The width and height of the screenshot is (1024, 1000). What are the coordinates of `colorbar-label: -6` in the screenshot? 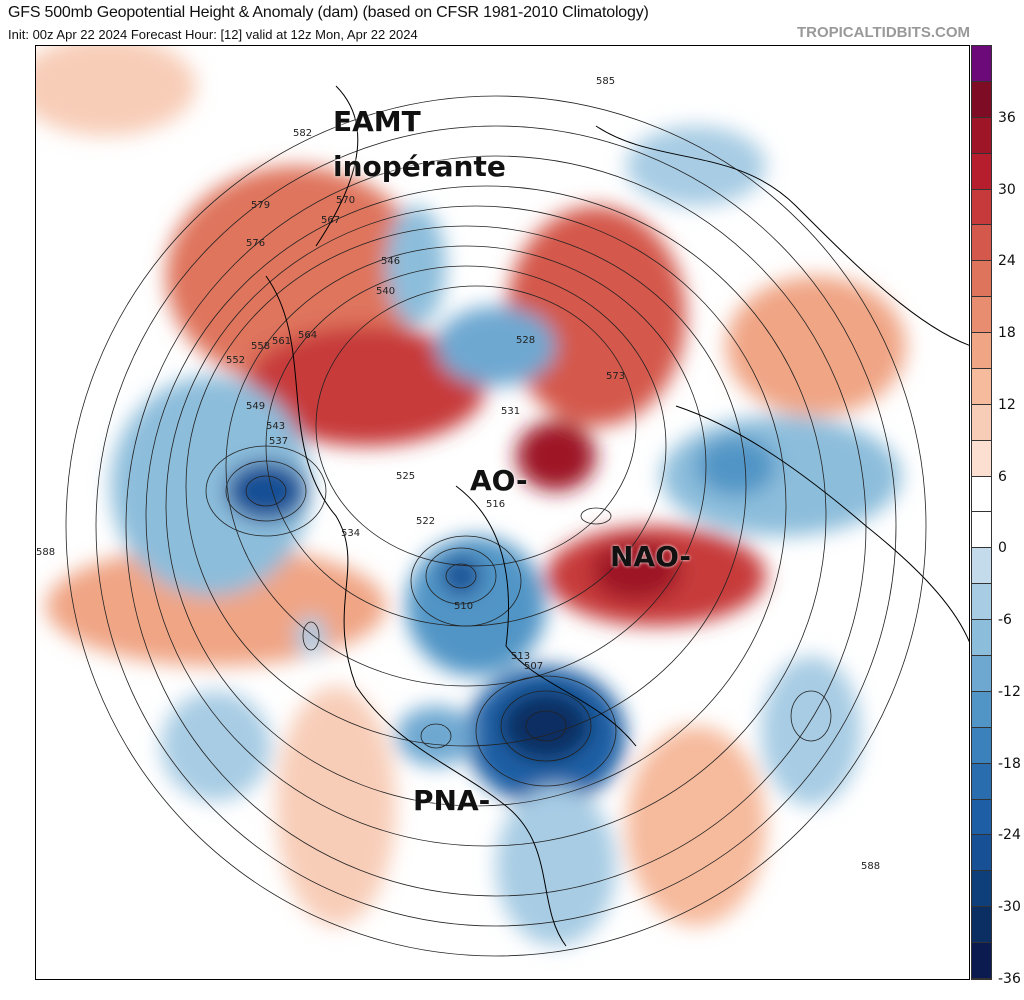 It's located at (1005, 620).